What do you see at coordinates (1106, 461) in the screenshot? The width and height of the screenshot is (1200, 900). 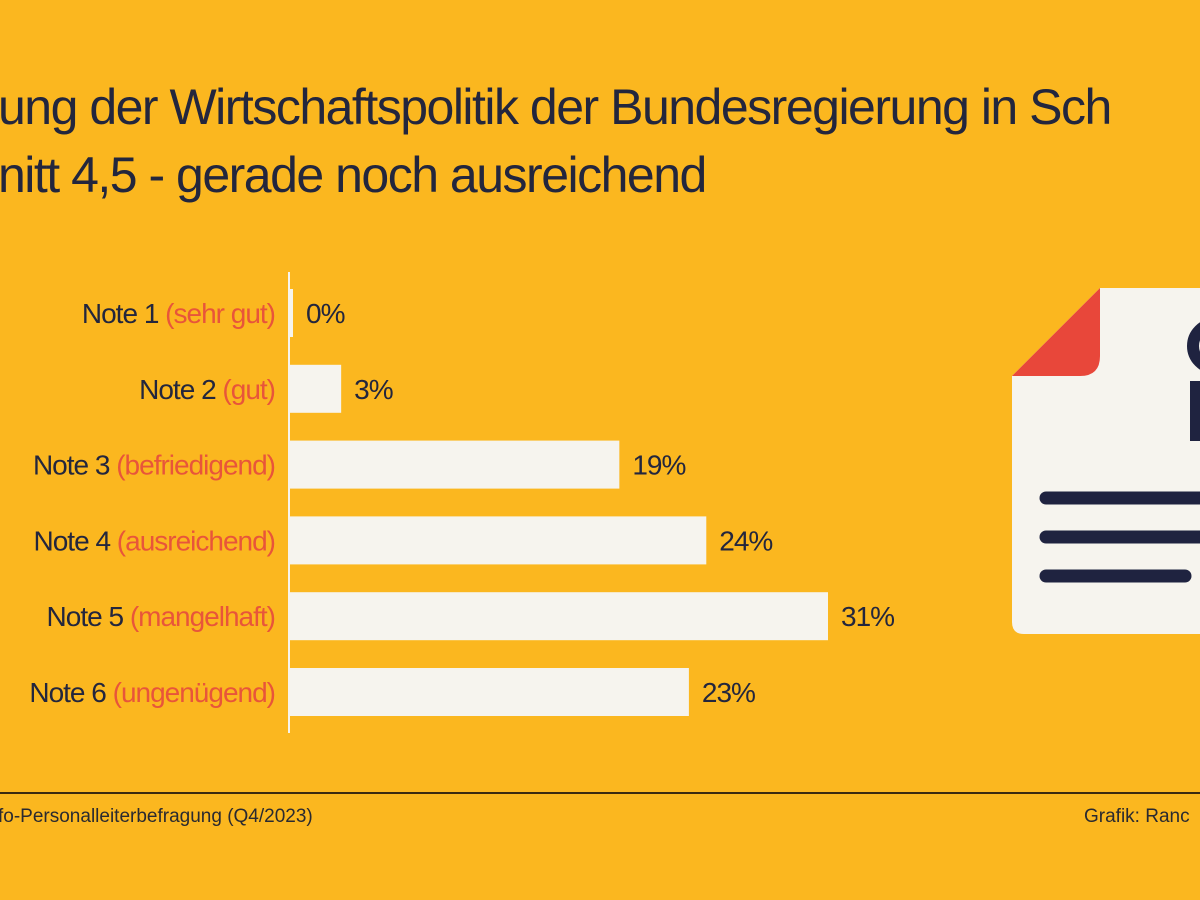 I see `document-person-icon` at bounding box center [1106, 461].